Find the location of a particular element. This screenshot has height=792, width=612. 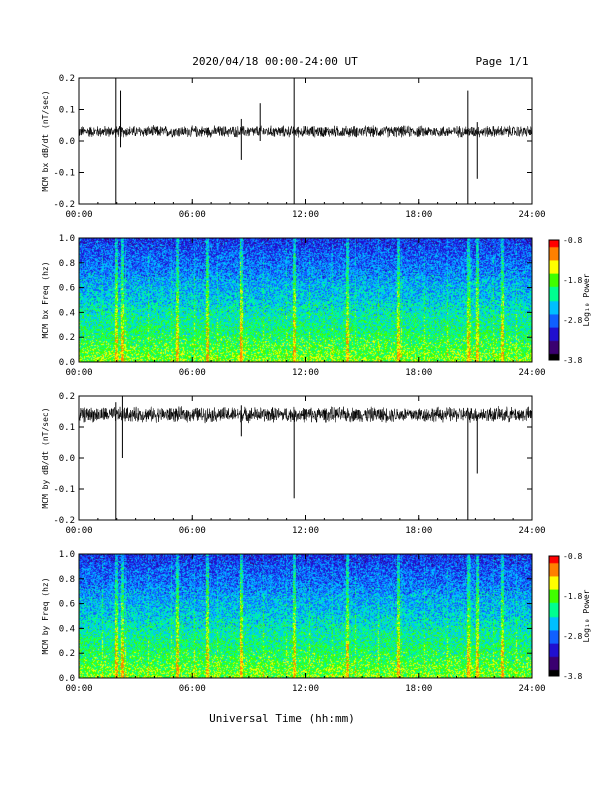

y-axis-label: MCM bx dB/dt (nT/sec) is located at coordinates (45, 140).